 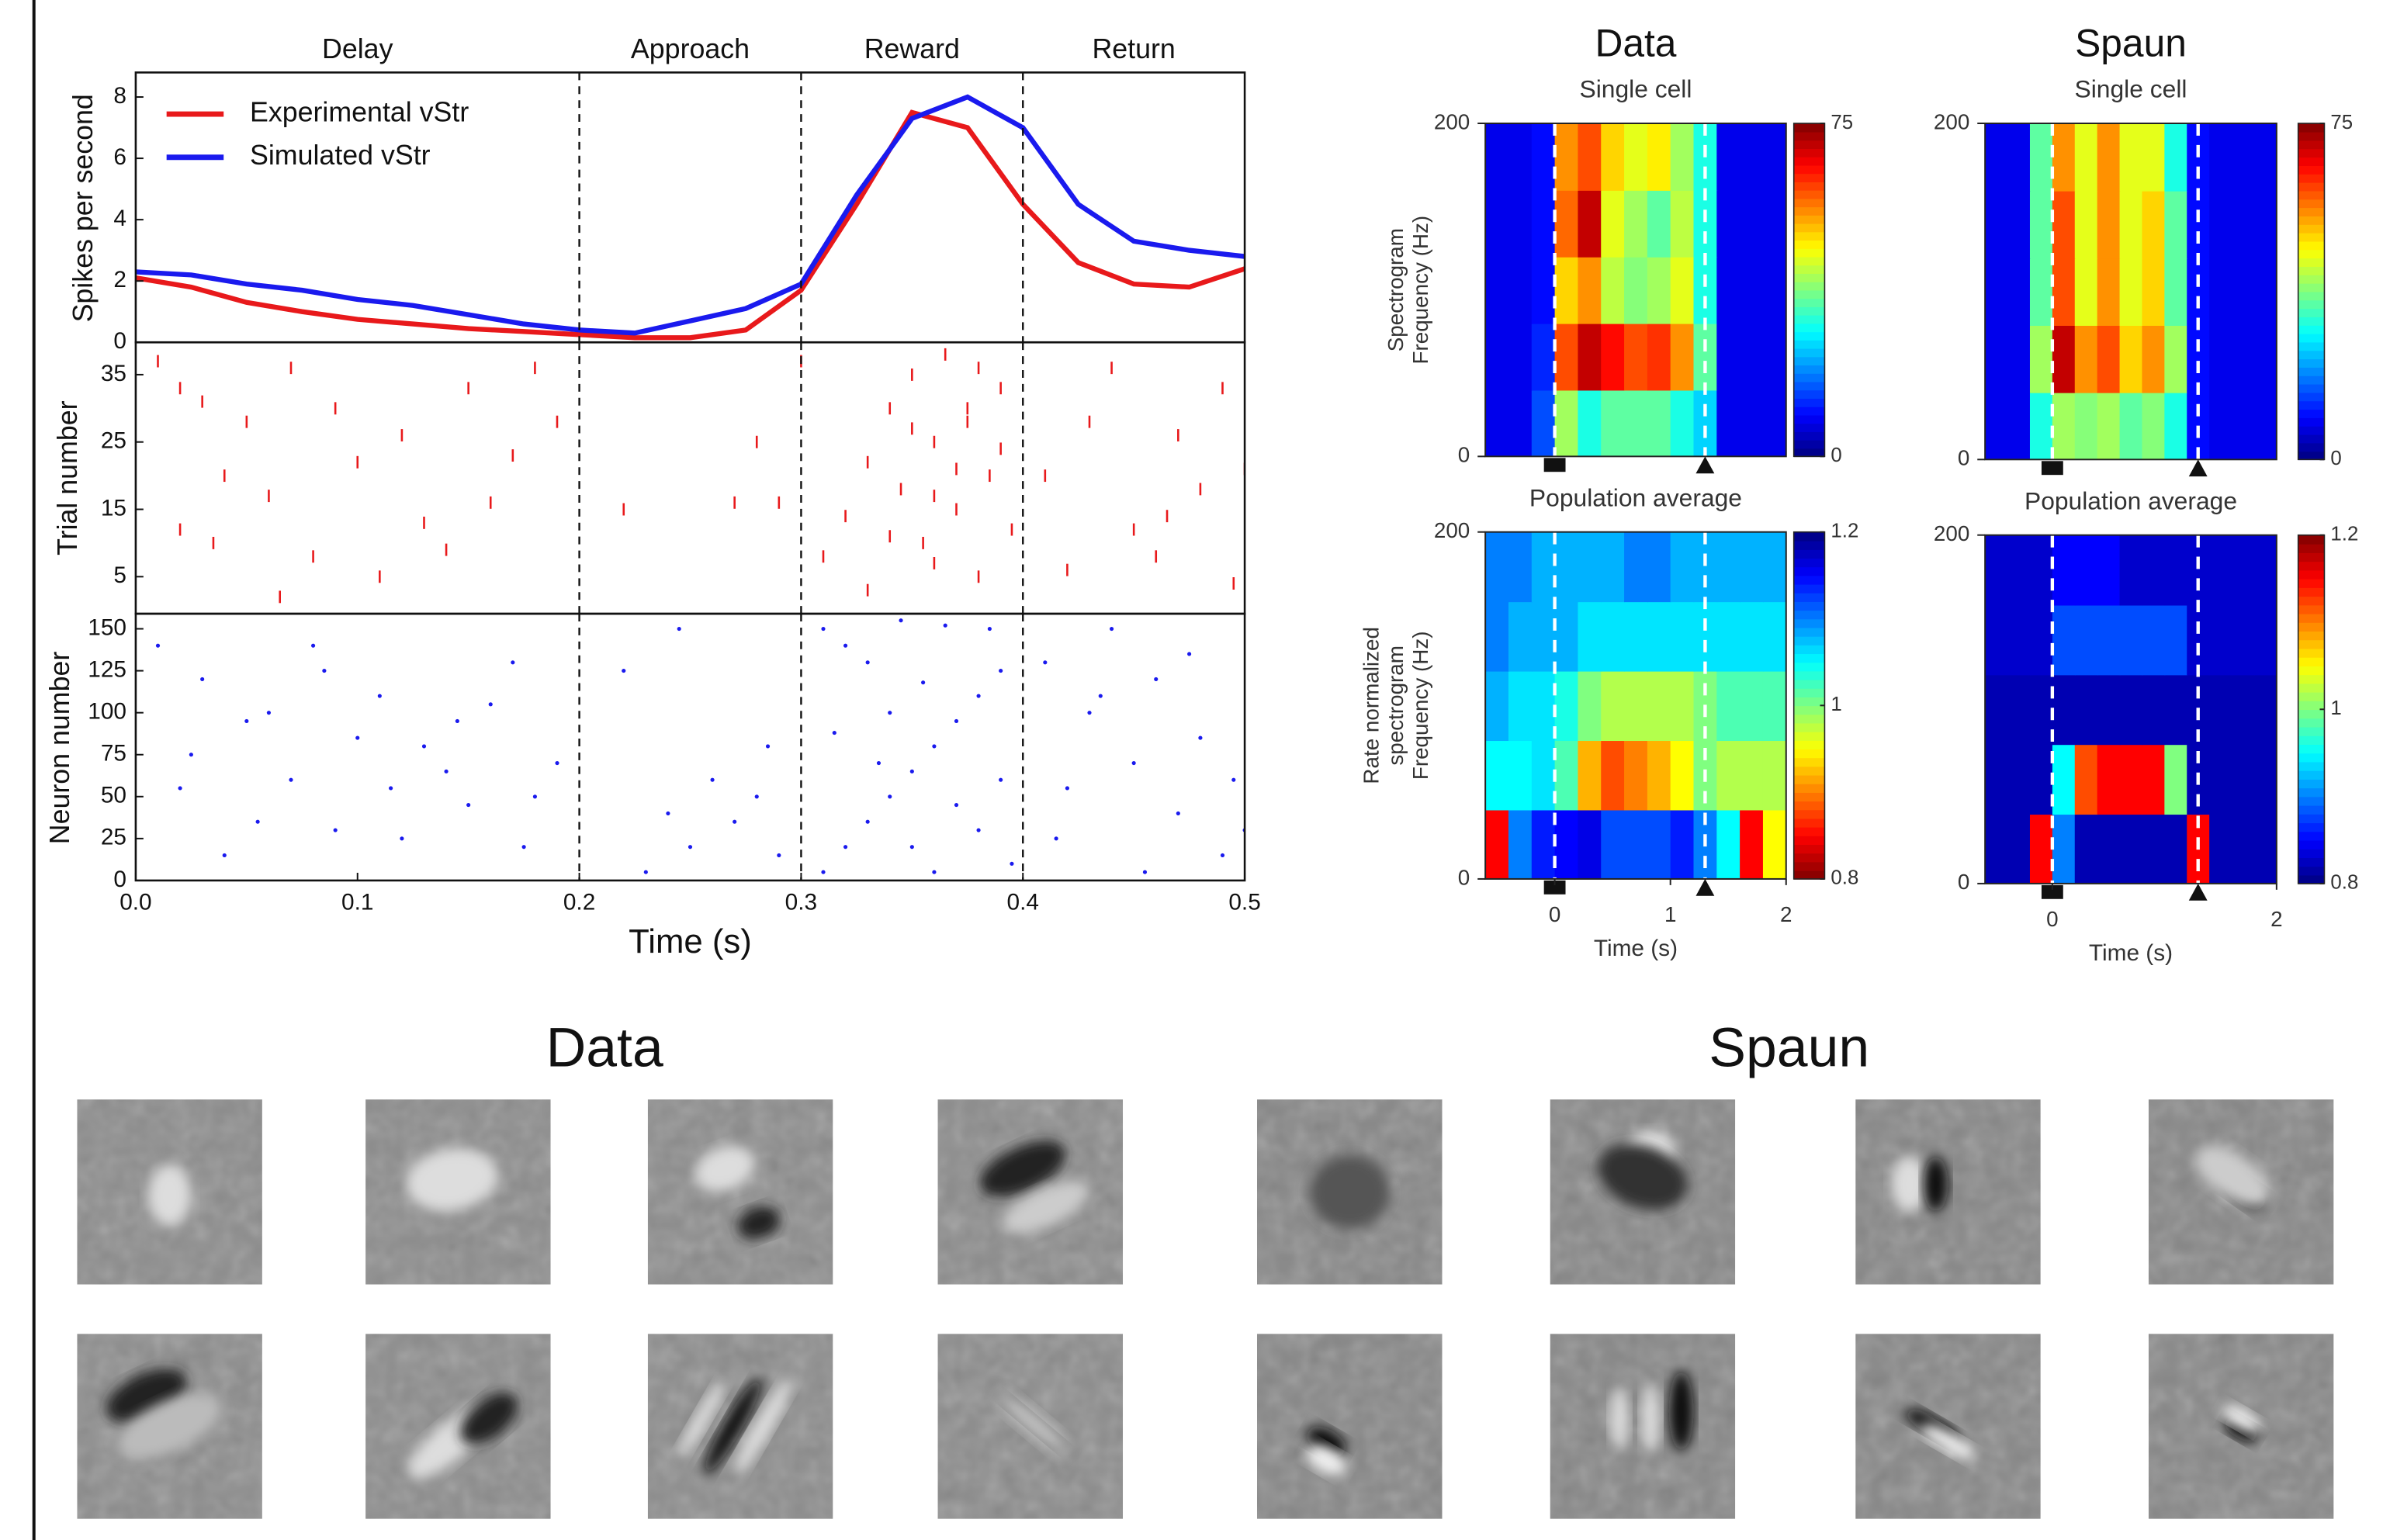 I want to click on y-axis-label: spectrogram, so click(x=1396, y=705).